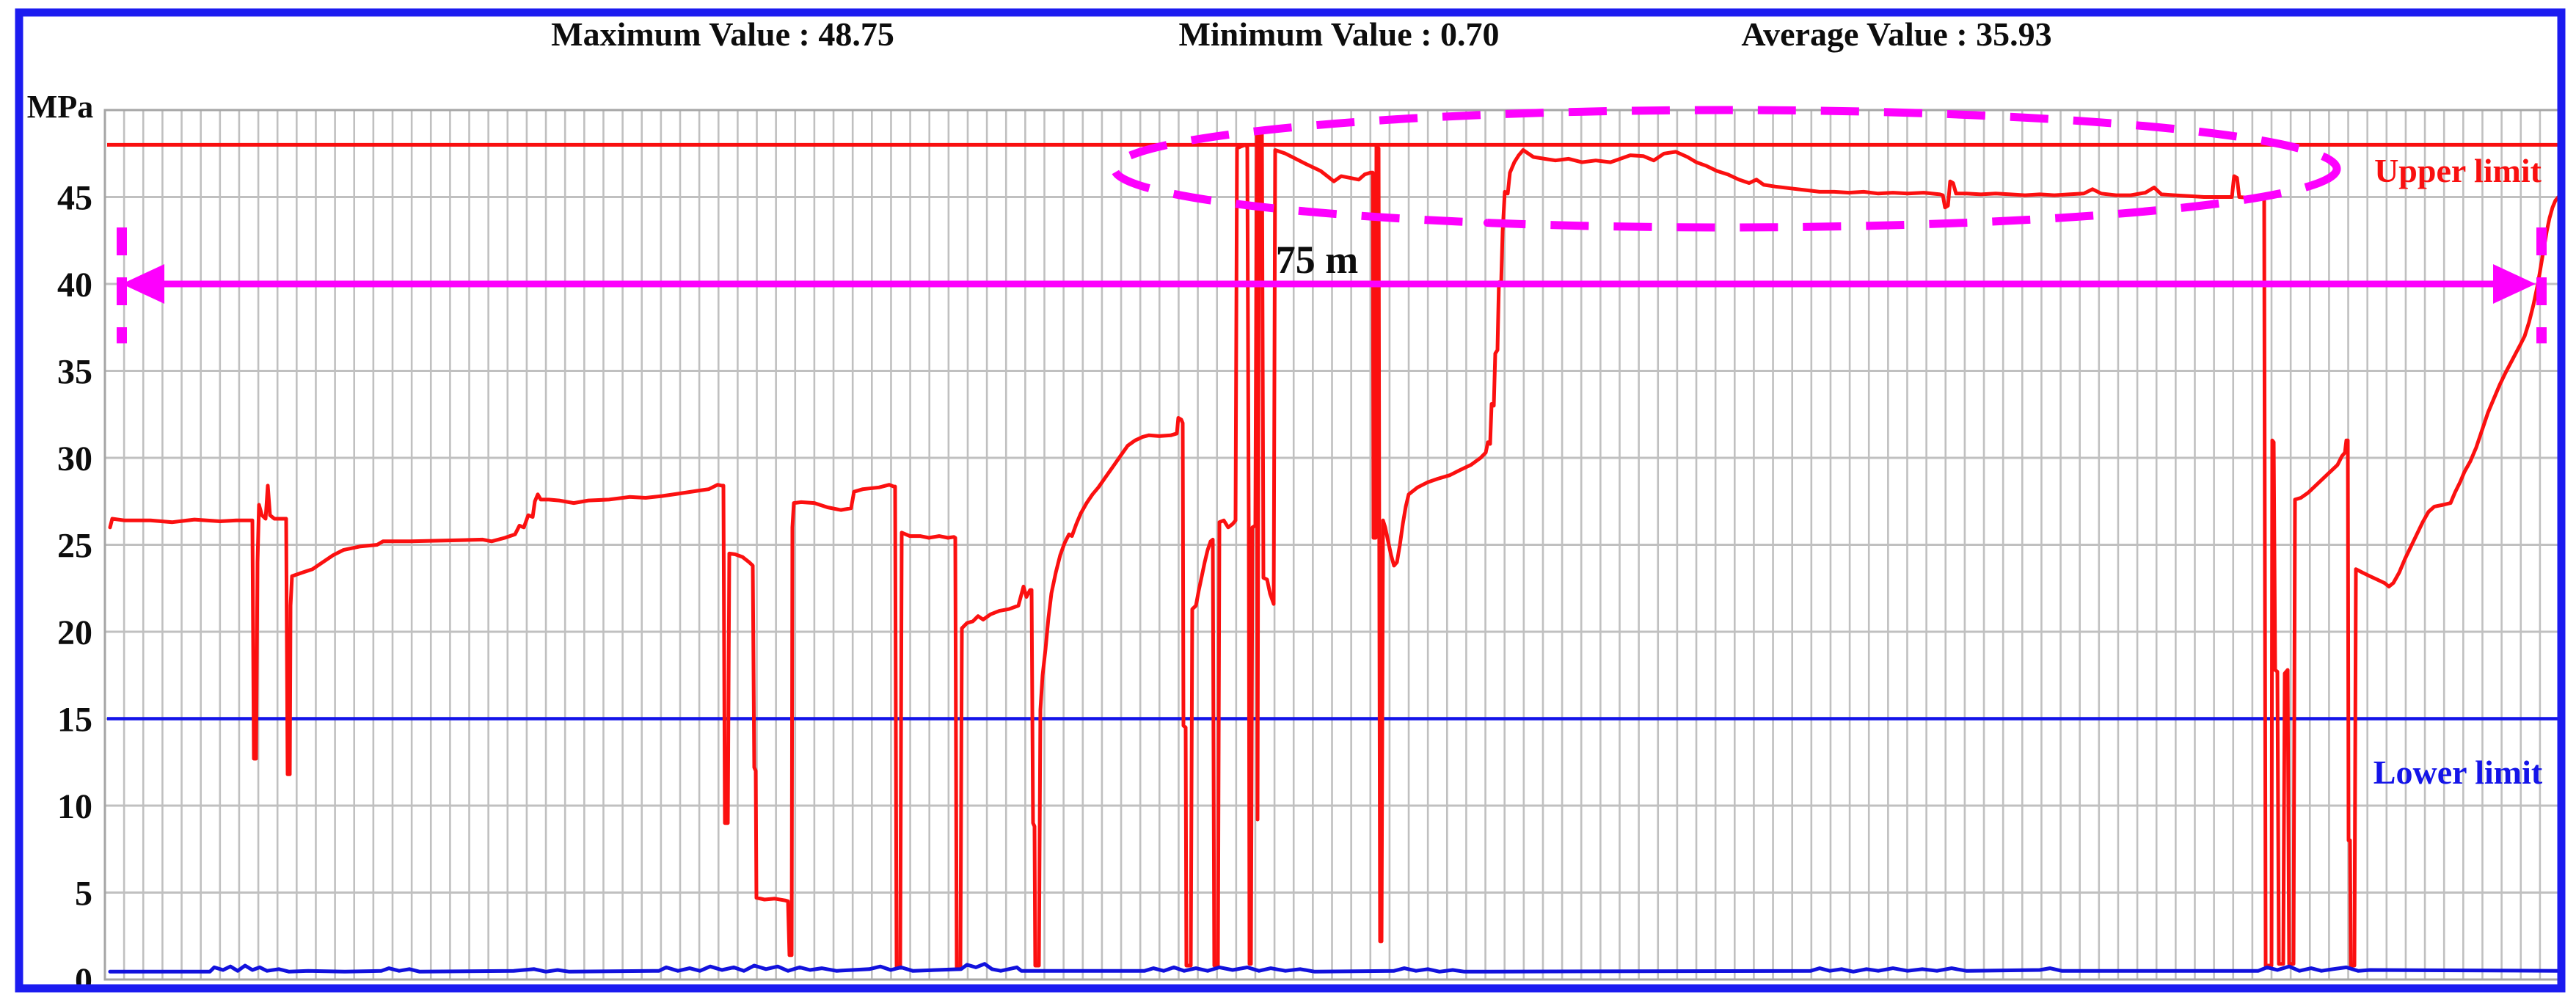 The height and width of the screenshot is (1003, 2576). What do you see at coordinates (75, 590) in the screenshot?
I see `y-axis-ticks: 45 40 35 30 25 20 15 10 5 0` at bounding box center [75, 590].